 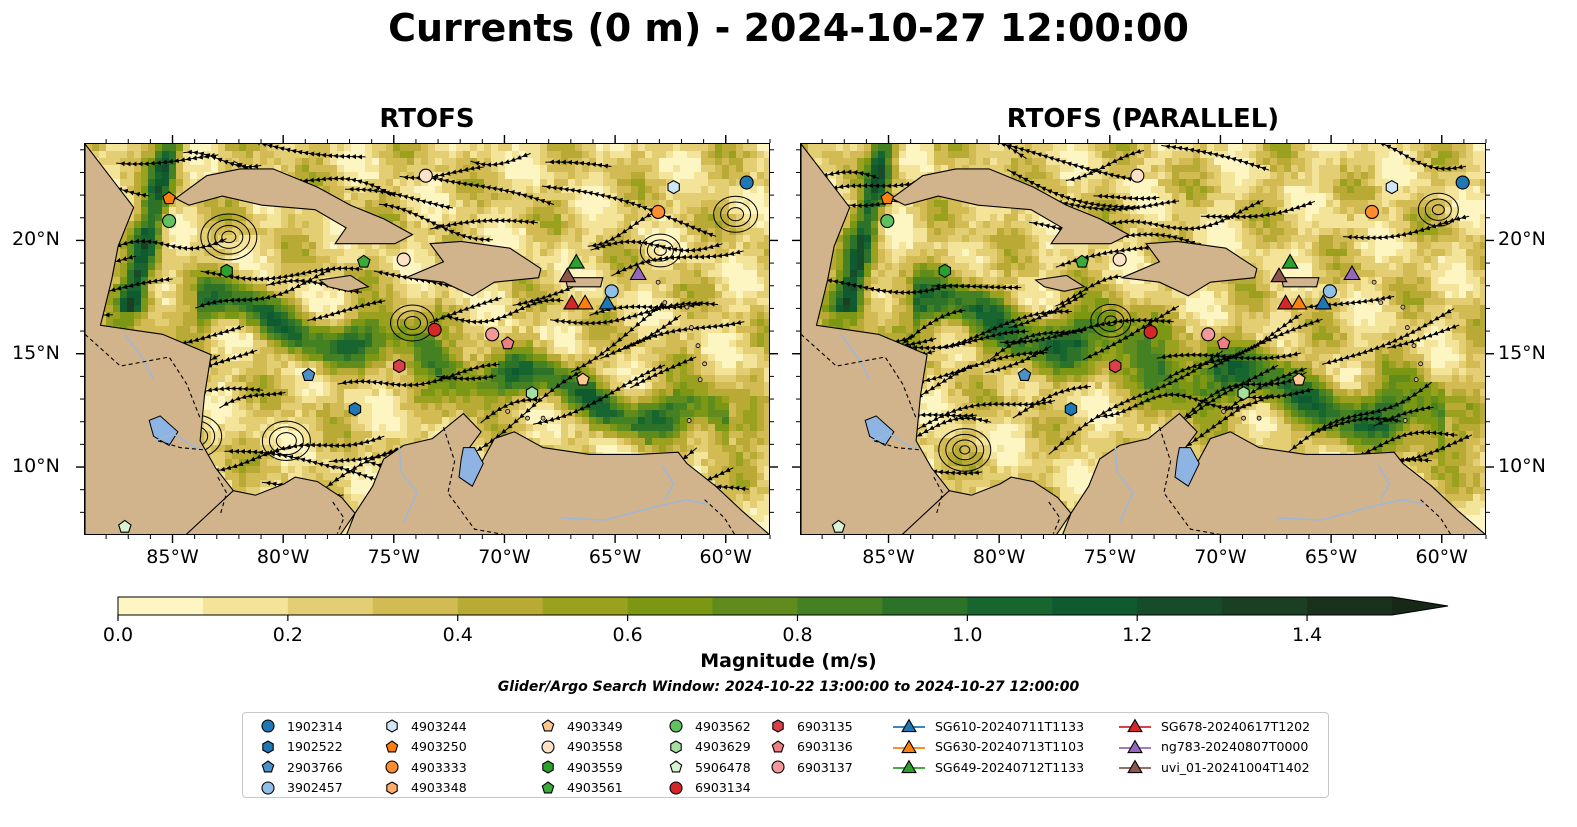 I want to click on legend-item: 4903562, so click(x=709, y=726).